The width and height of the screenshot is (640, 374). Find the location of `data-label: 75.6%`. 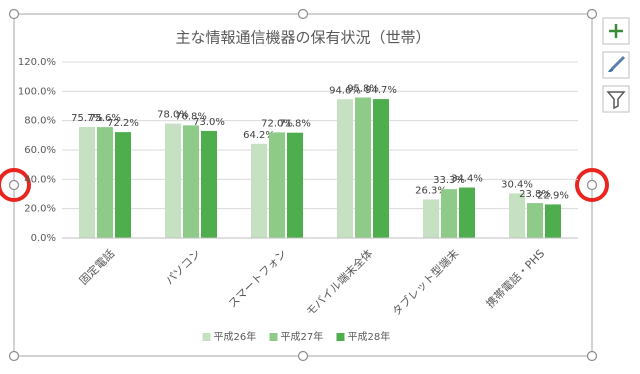

data-label: 75.6% is located at coordinates (105, 118).